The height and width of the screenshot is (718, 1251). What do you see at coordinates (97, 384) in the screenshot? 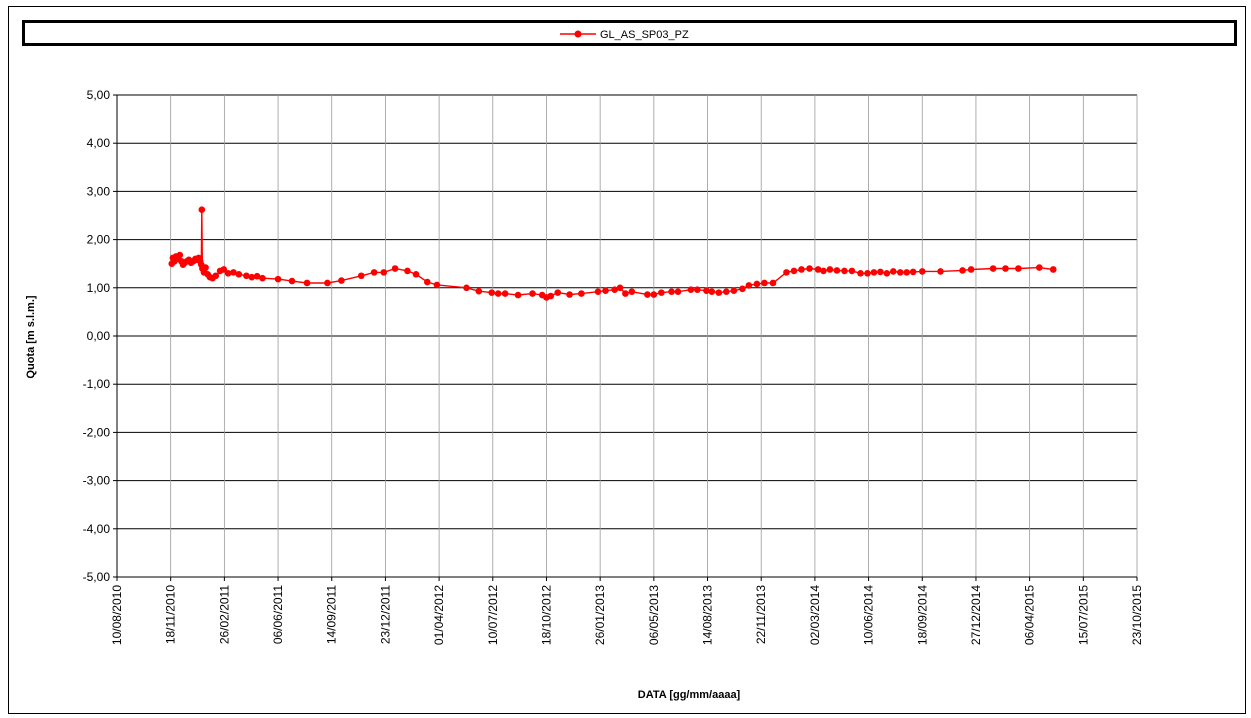
I see `y-tick-label: -1,00` at bounding box center [97, 384].